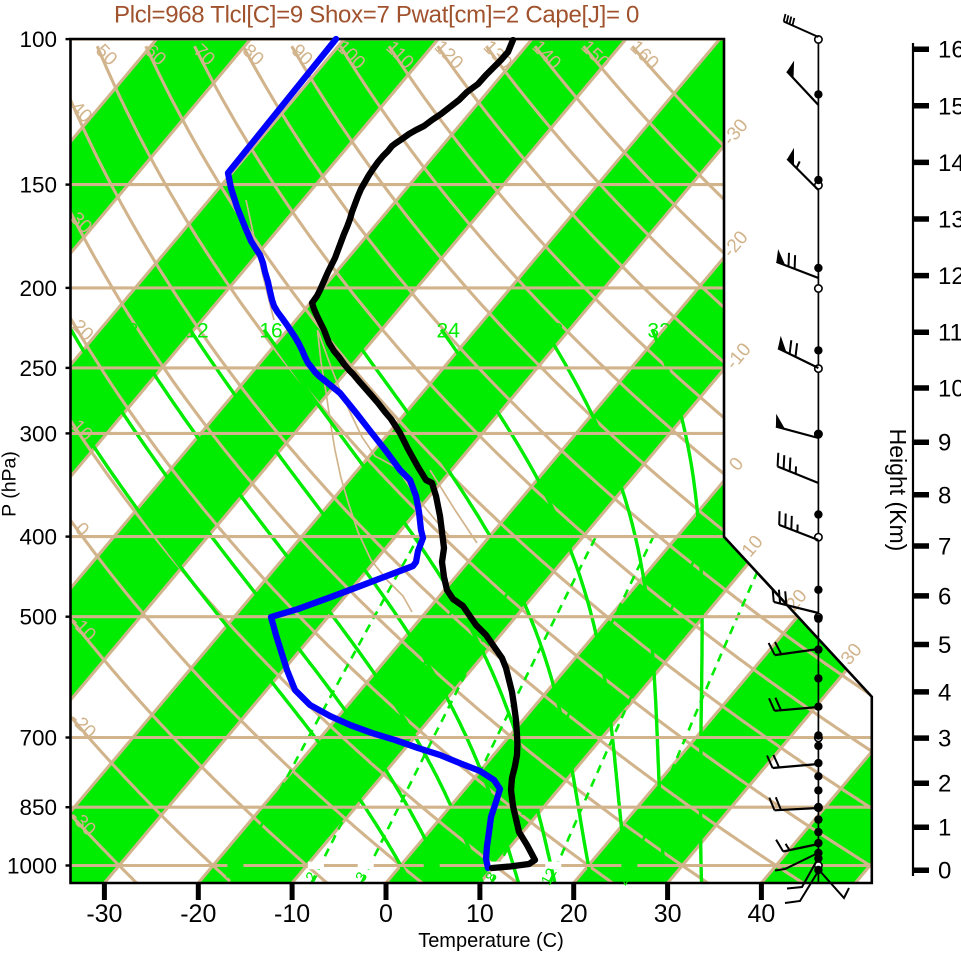  I want to click on svg-text: 13, so click(949, 220).